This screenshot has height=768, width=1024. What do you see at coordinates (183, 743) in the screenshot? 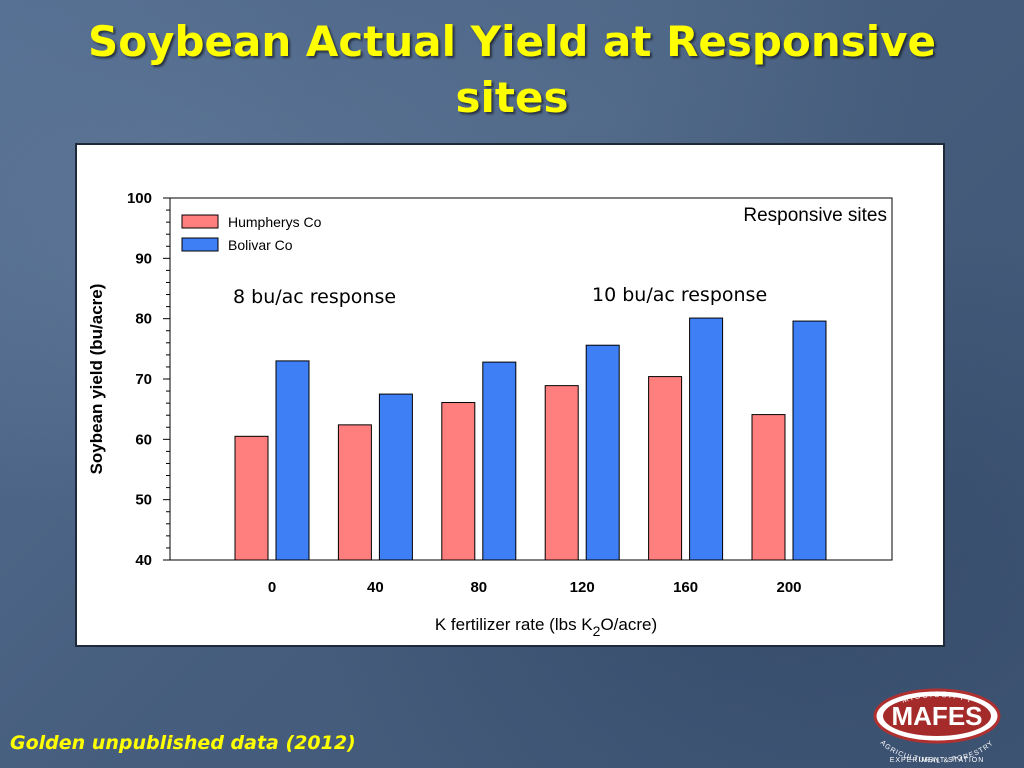
I see `footer-citation: Golden unpublished data (2012)` at bounding box center [183, 743].